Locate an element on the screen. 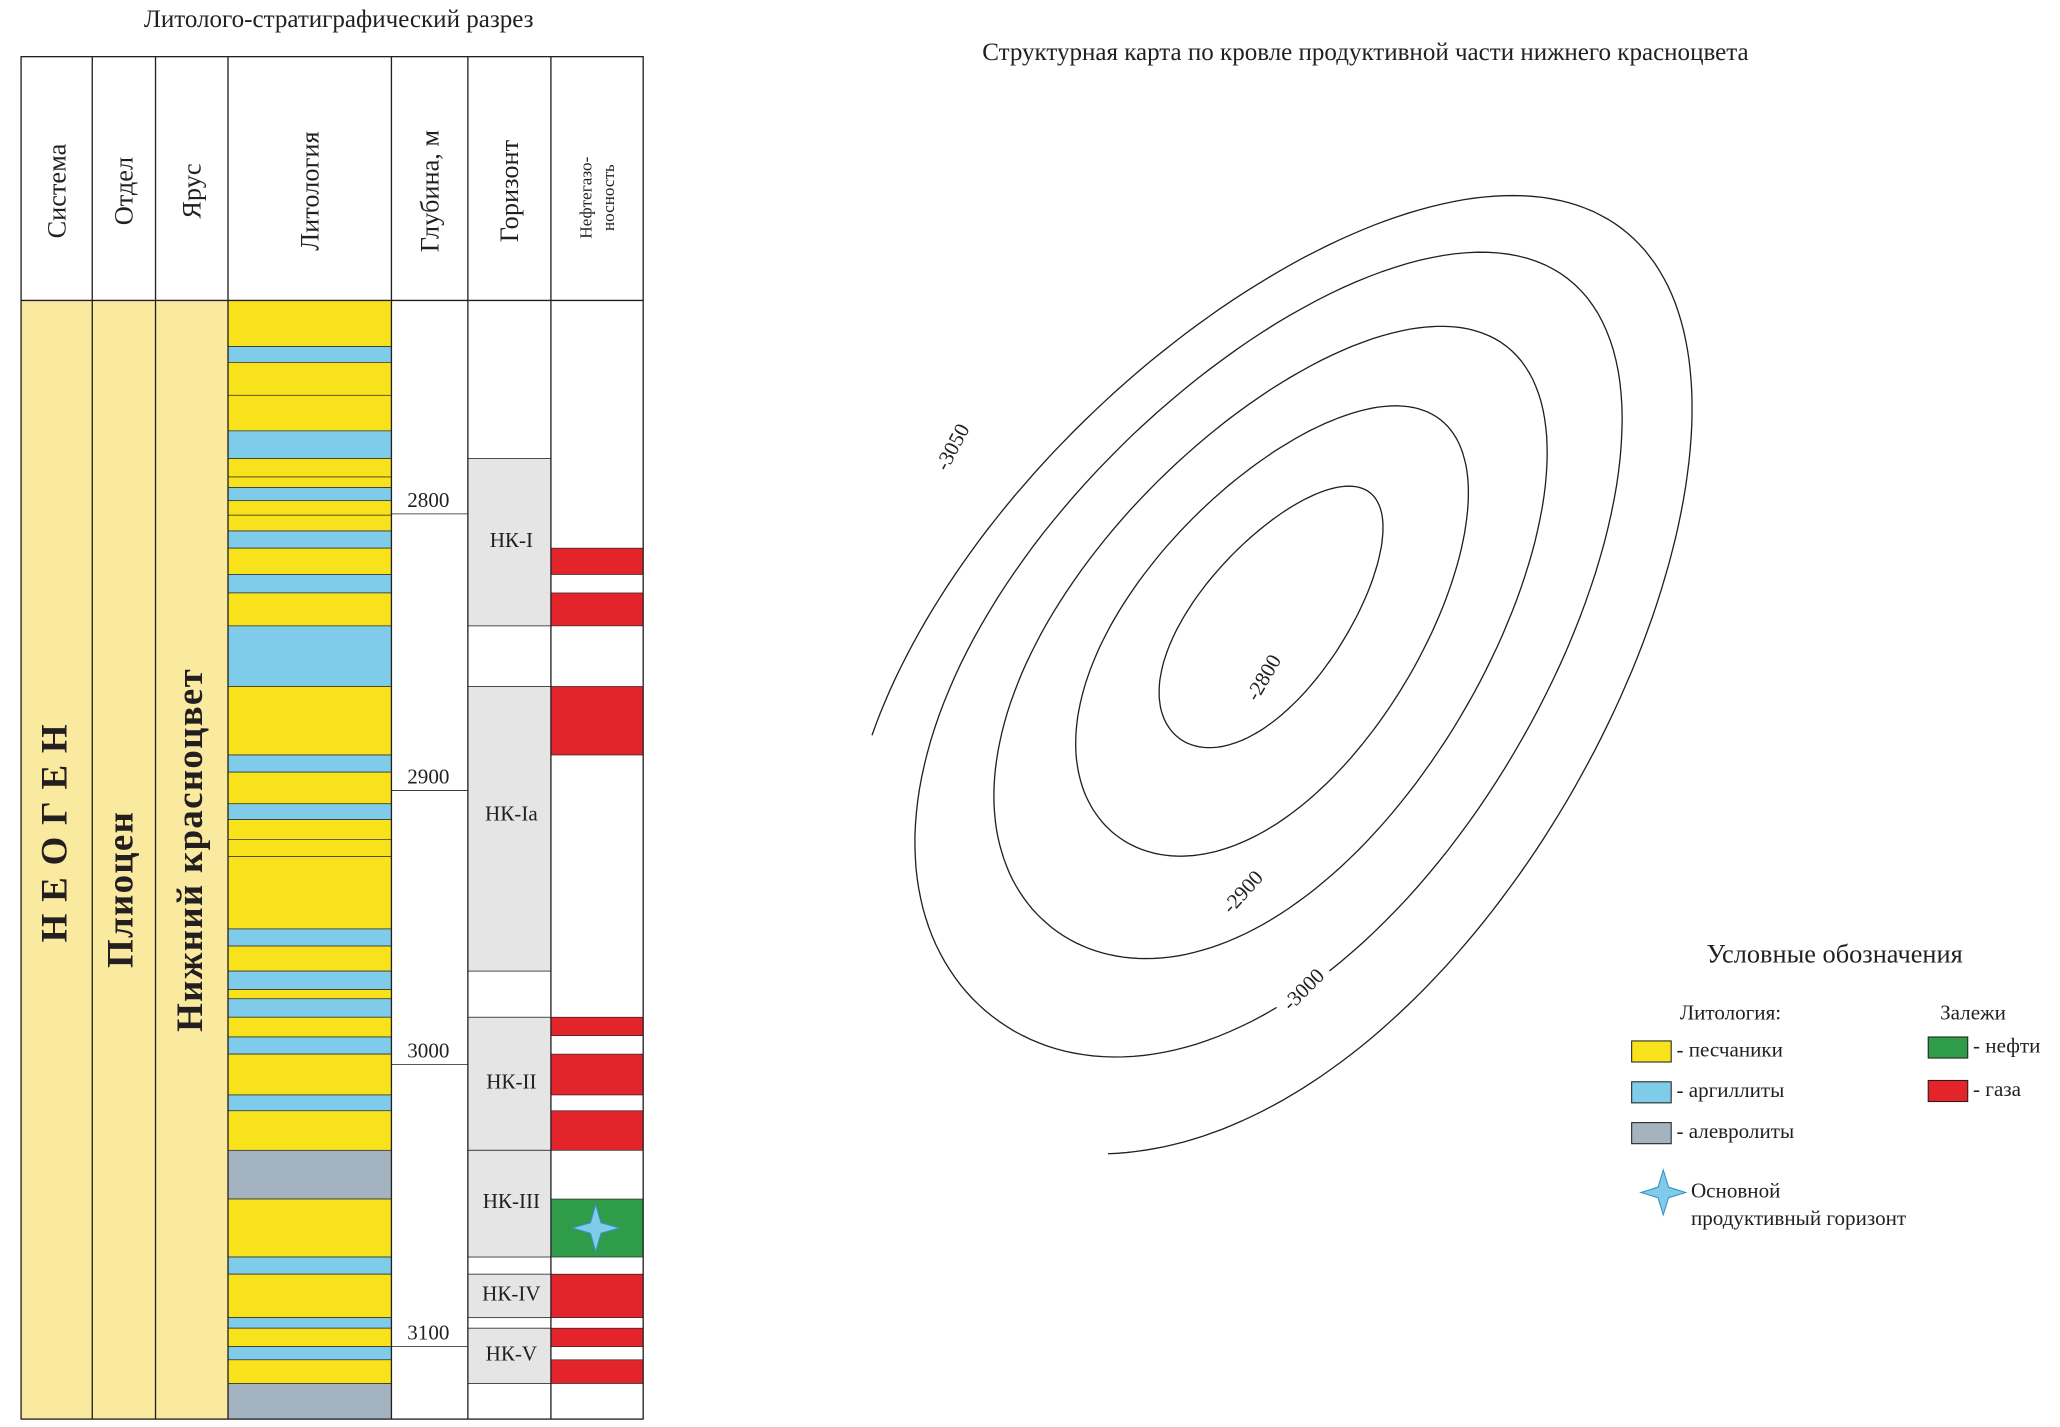 Image resolution: width=2060 pixels, height=1427 pixels. legend-item: - газа is located at coordinates (1997, 1089).